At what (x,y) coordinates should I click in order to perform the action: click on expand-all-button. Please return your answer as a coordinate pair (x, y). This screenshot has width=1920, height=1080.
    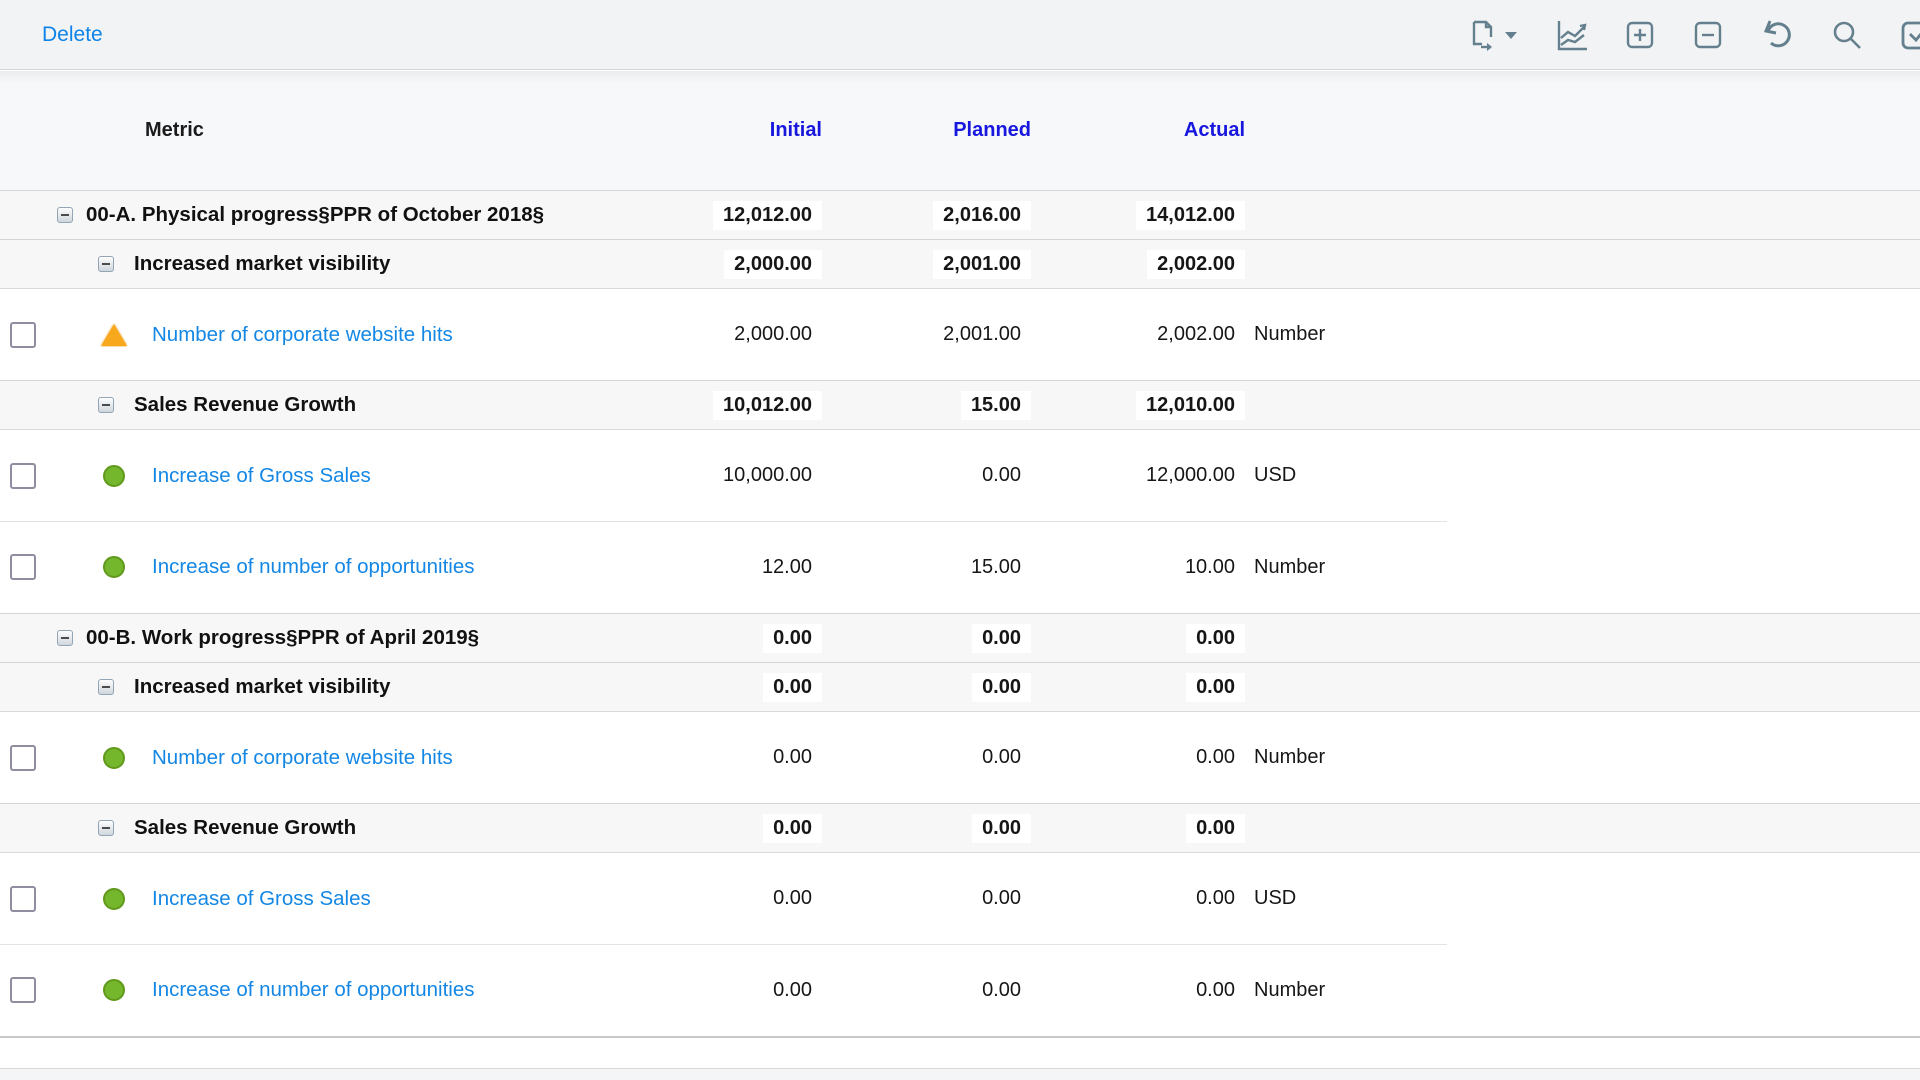
    Looking at the image, I should click on (1640, 35).